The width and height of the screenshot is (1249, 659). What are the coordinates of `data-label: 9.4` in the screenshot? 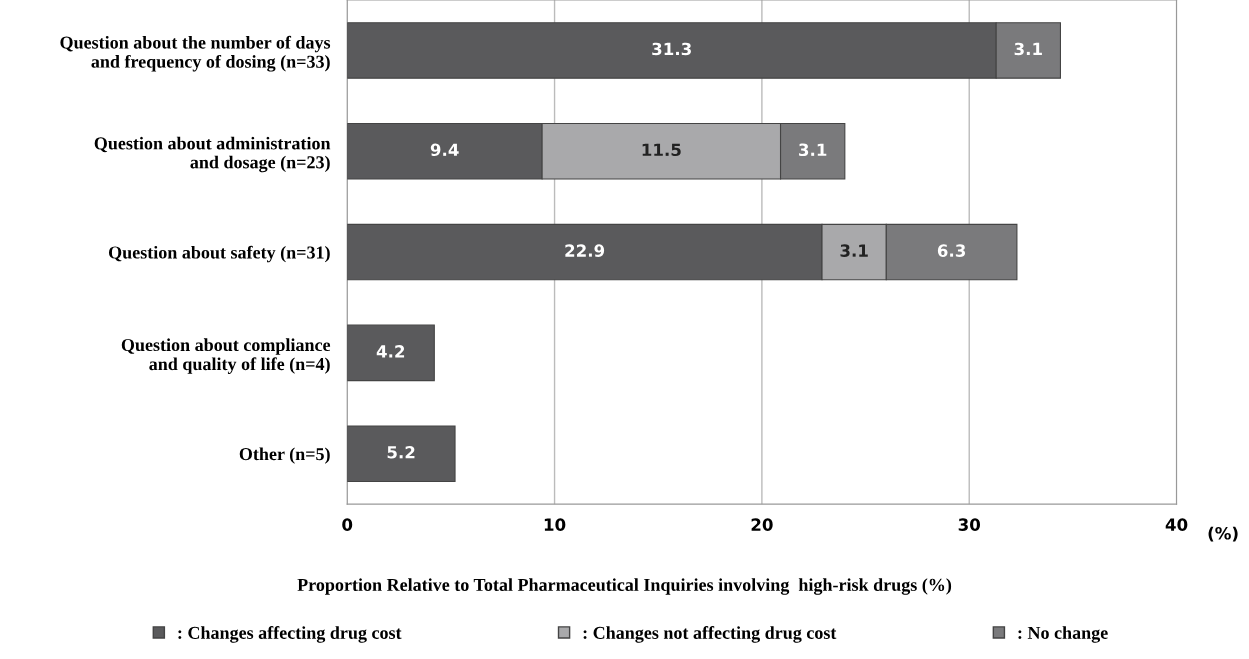 It's located at (444, 150).